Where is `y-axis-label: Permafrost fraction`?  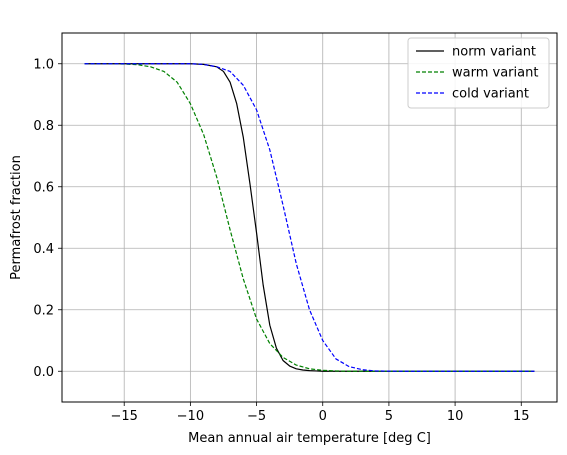
y-axis-label: Permafrost fraction is located at coordinates (16, 217).